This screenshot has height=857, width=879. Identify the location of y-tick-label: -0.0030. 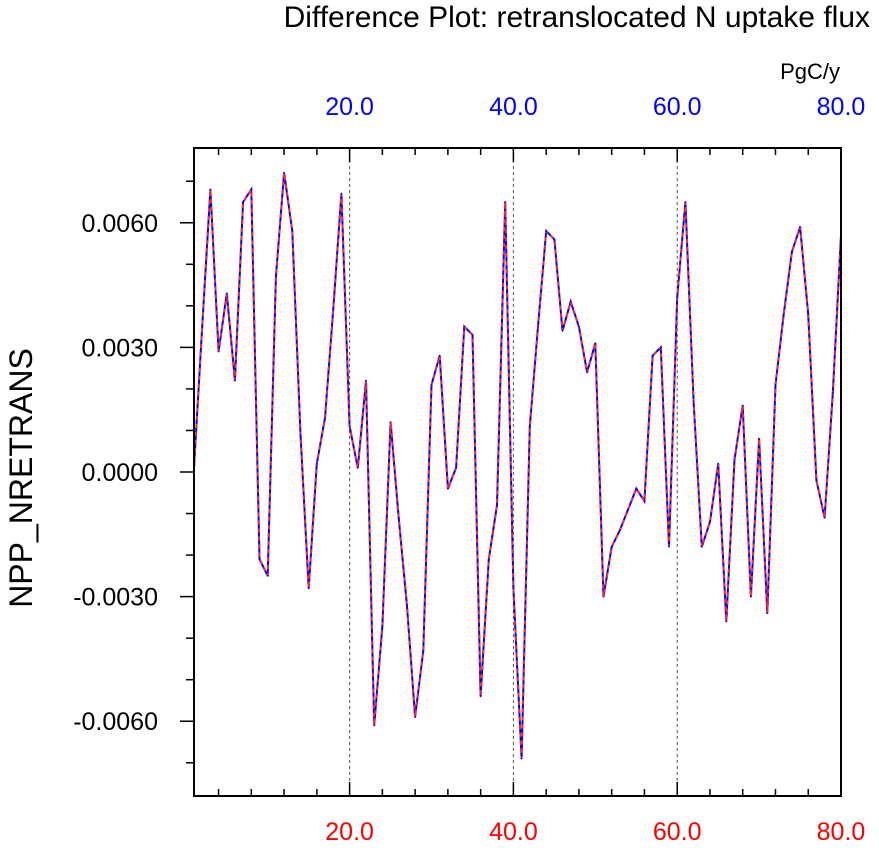
(115, 598).